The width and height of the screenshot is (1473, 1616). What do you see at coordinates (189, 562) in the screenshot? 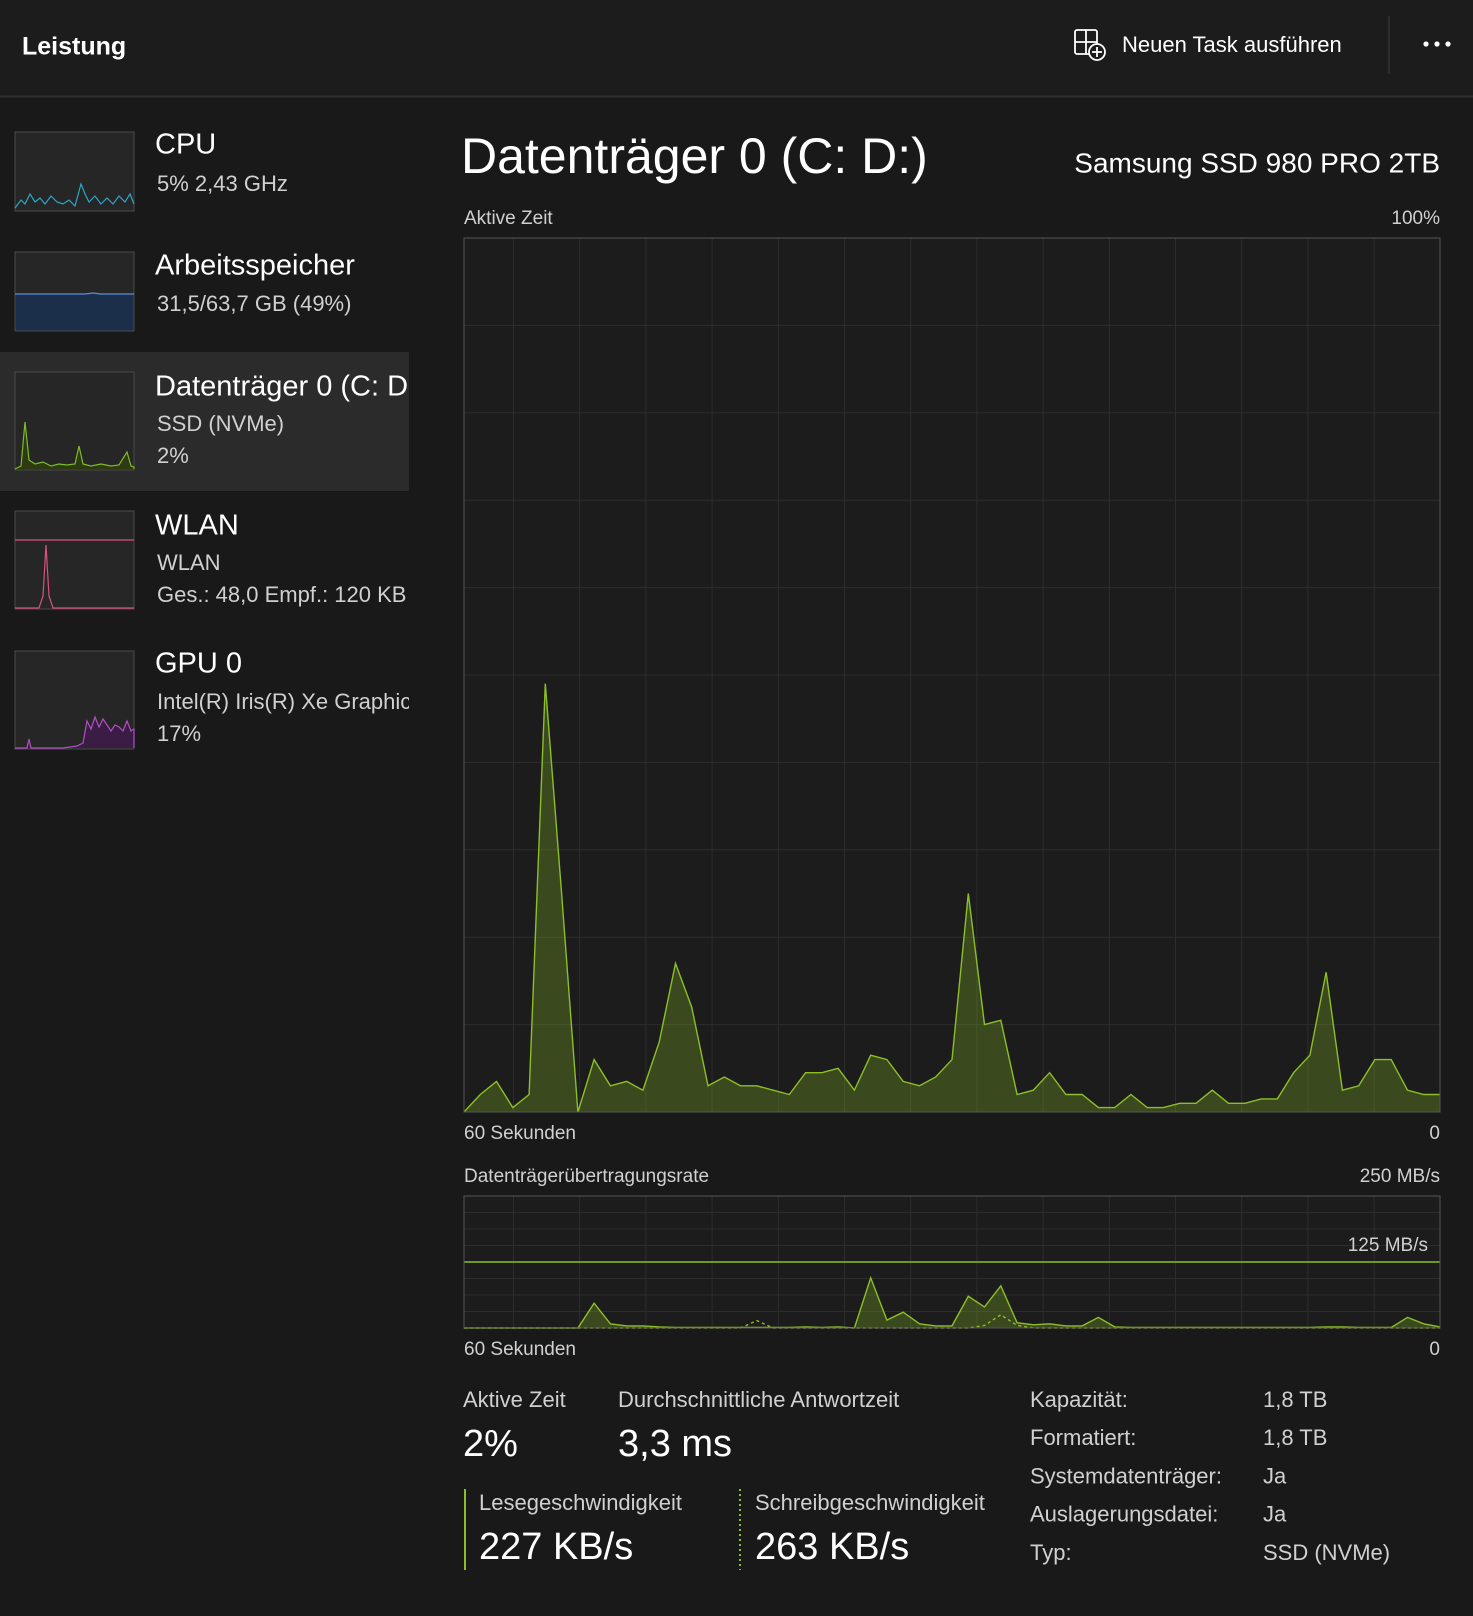
I see `item-sub: WLAN` at bounding box center [189, 562].